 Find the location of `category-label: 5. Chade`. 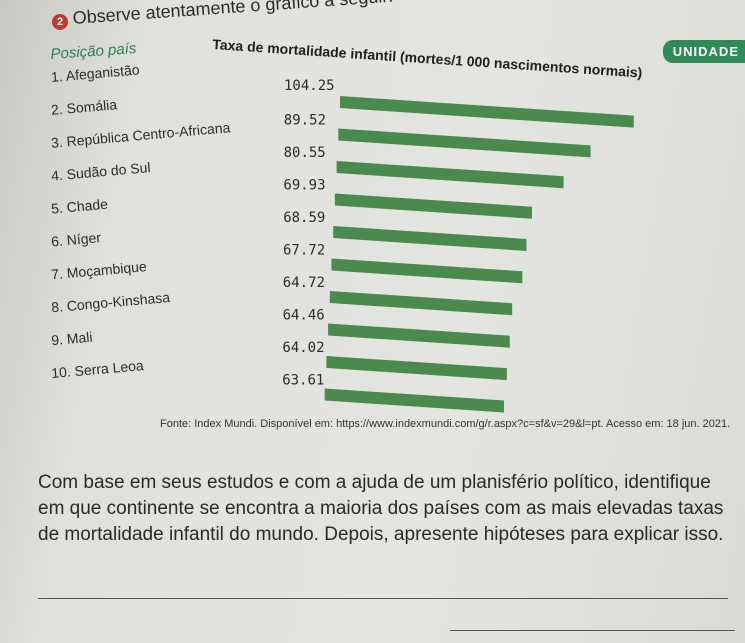

category-label: 5. Chade is located at coordinates (79, 206).